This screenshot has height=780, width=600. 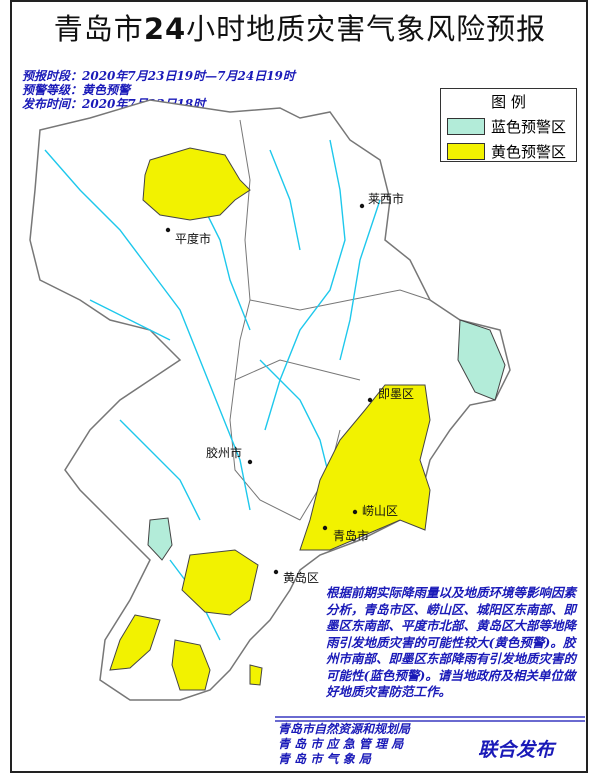 I want to click on legend-title: 图 例, so click(x=508, y=102).